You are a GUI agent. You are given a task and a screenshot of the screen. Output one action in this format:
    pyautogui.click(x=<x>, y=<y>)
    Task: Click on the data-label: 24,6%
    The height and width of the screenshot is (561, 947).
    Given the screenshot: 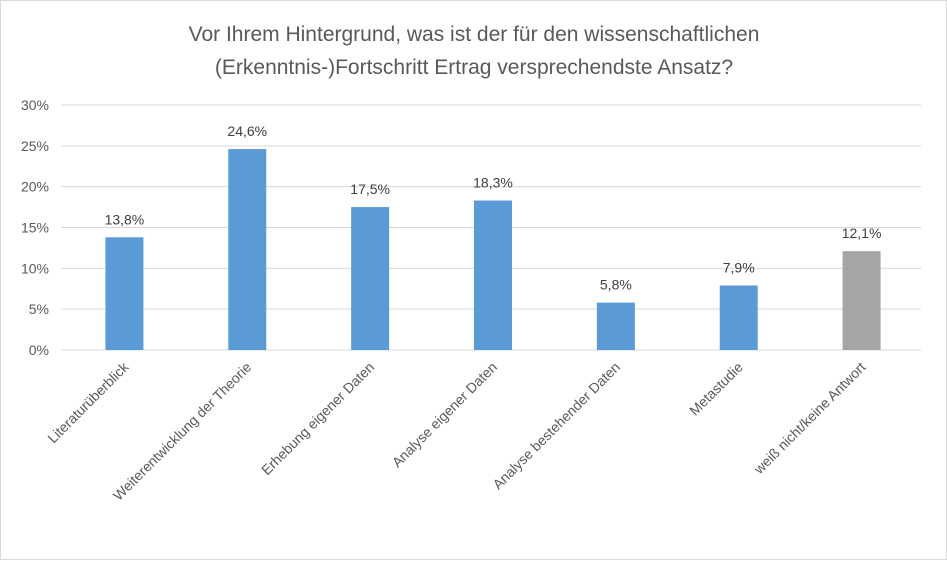 What is the action you would take?
    pyautogui.click(x=247, y=131)
    